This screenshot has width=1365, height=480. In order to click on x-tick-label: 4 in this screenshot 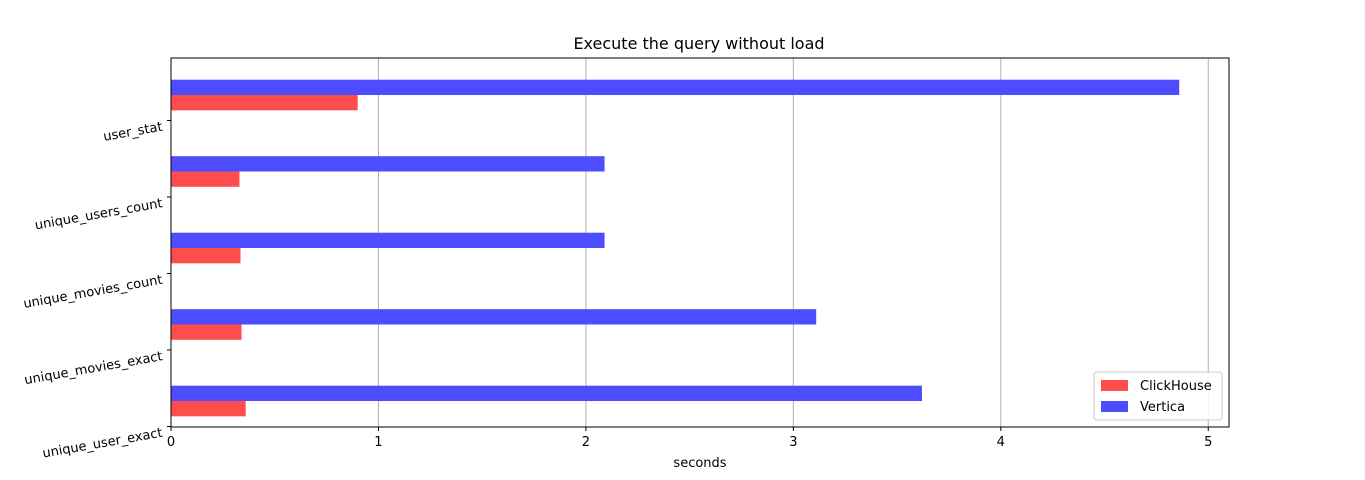, I will do `click(1001, 442)`.